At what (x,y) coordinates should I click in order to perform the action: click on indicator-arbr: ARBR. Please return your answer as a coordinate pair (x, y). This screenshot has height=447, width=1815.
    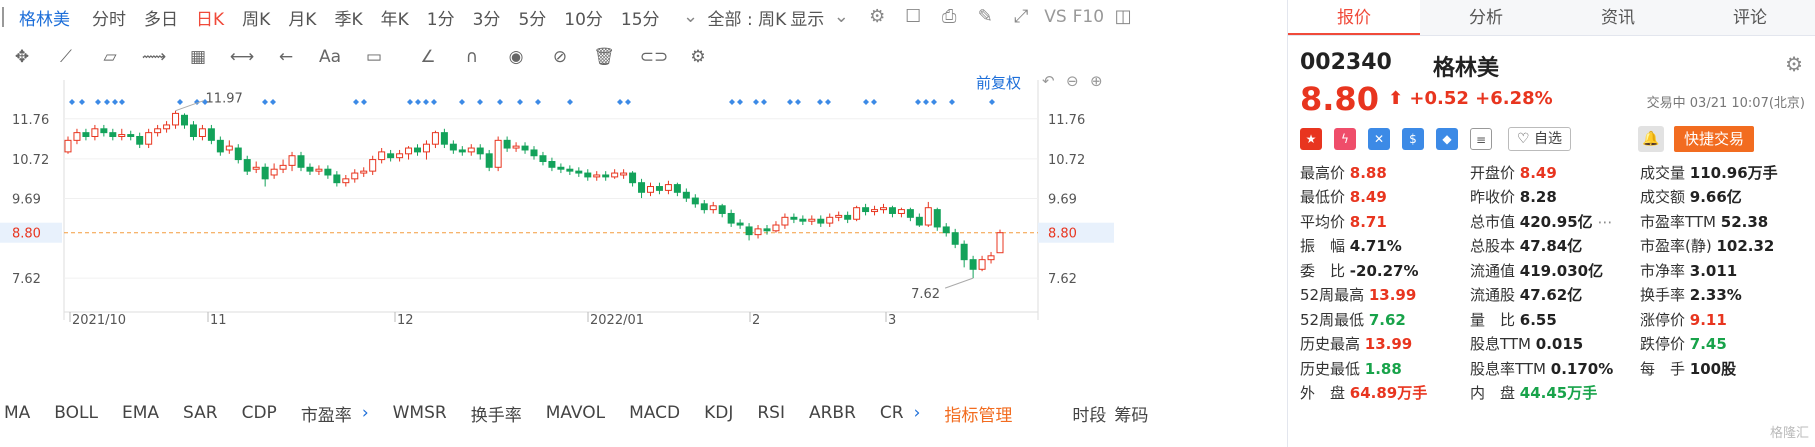
    Looking at the image, I should click on (832, 413).